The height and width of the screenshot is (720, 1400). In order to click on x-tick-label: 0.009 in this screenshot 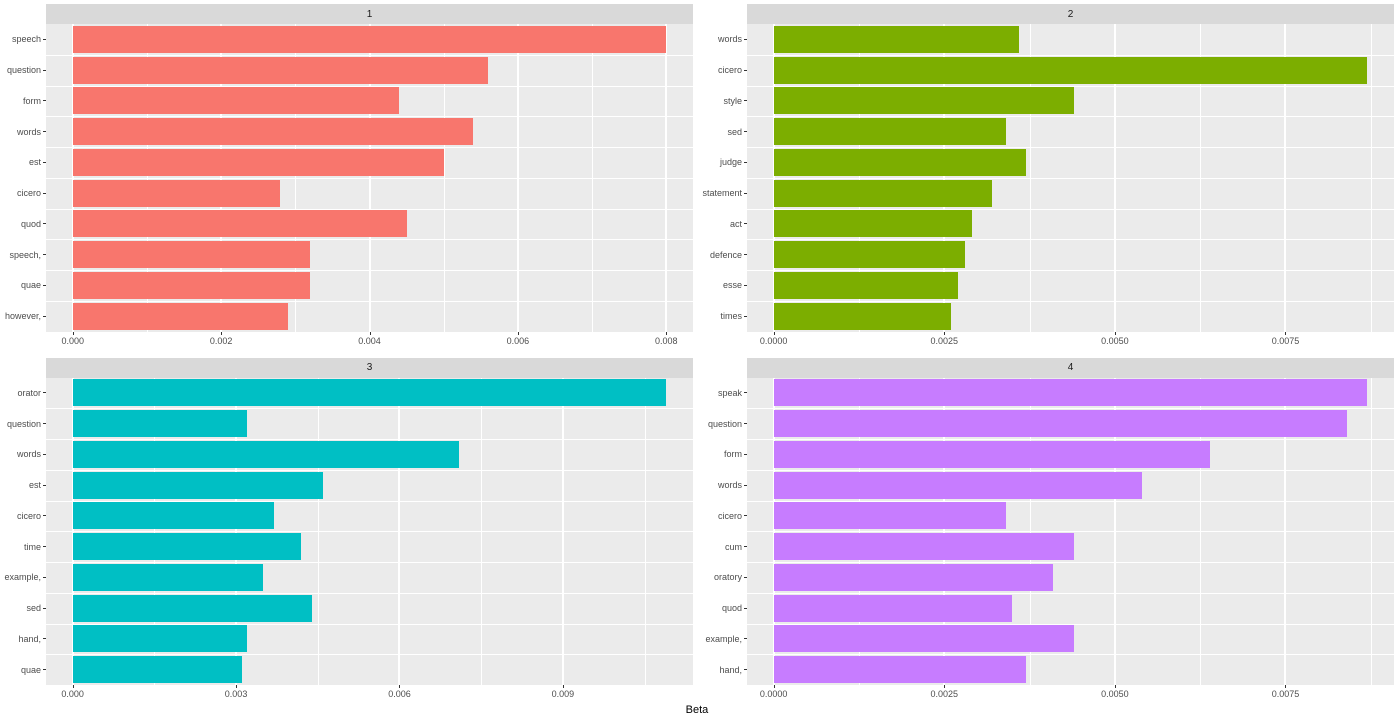, I will do `click(563, 694)`.